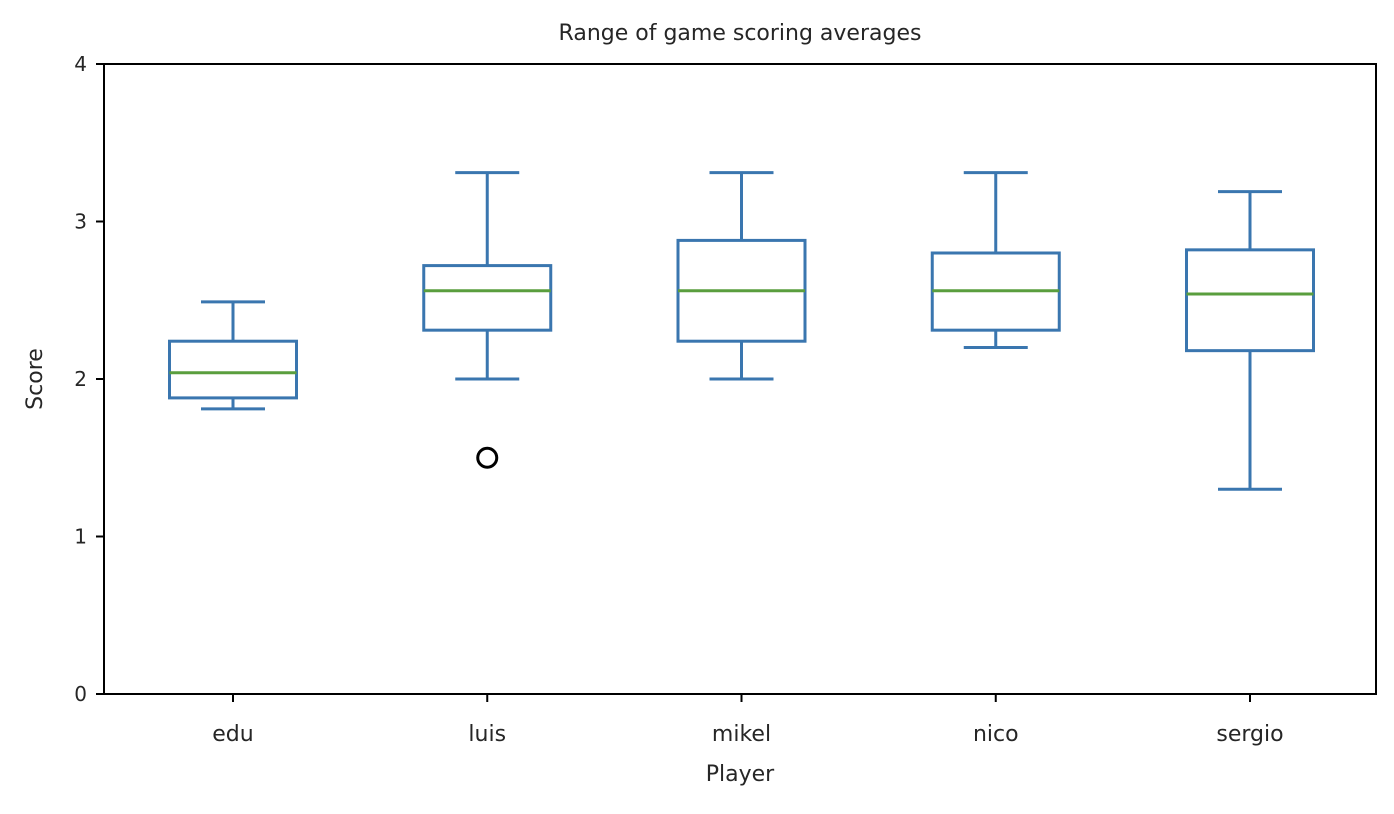  I want to click on chart-title: Range of game scoring averages, so click(740, 33).